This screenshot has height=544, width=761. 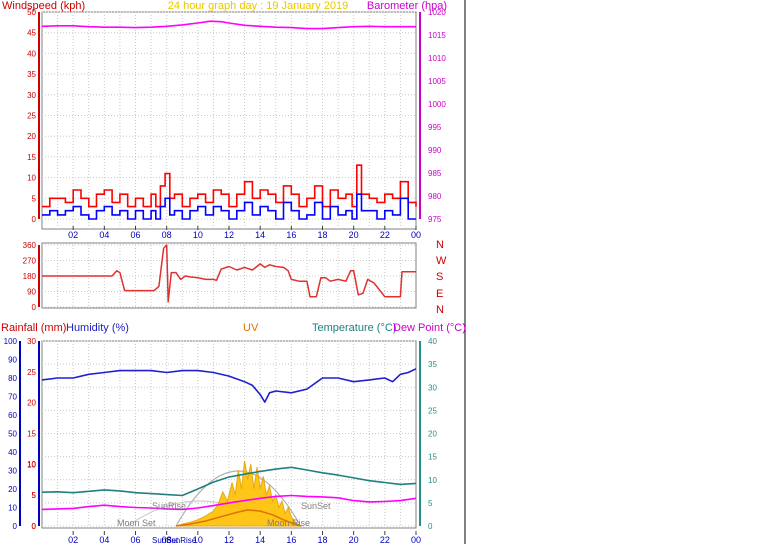 What do you see at coordinates (31, 341) in the screenshot?
I see `rainfall-tick-30: 30` at bounding box center [31, 341].